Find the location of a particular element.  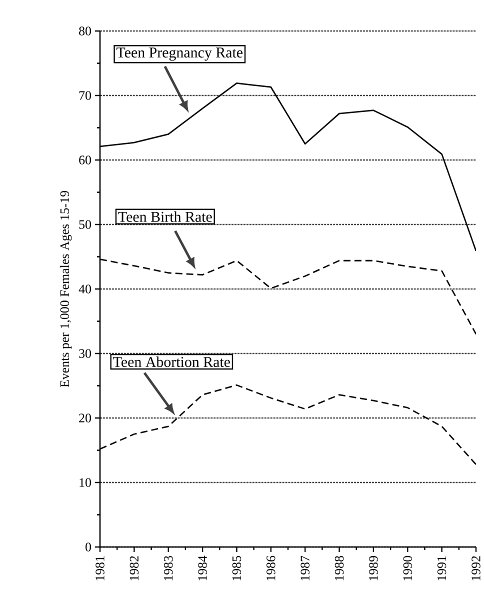

x-tick-label: 1991 is located at coordinates (441, 568).